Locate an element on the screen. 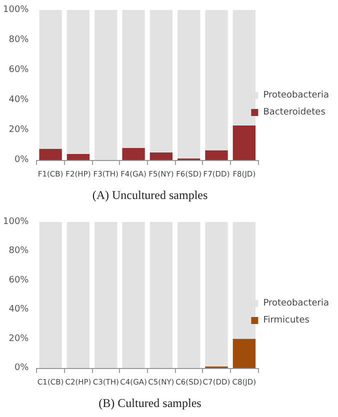 The image size is (338, 417). legend-label: Bacteroidetes is located at coordinates (294, 113).